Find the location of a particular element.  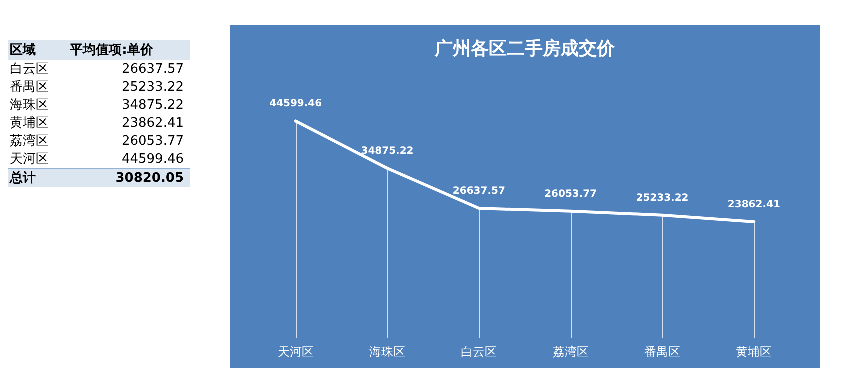

x-tick-label: 黄埔区 is located at coordinates (754, 352).